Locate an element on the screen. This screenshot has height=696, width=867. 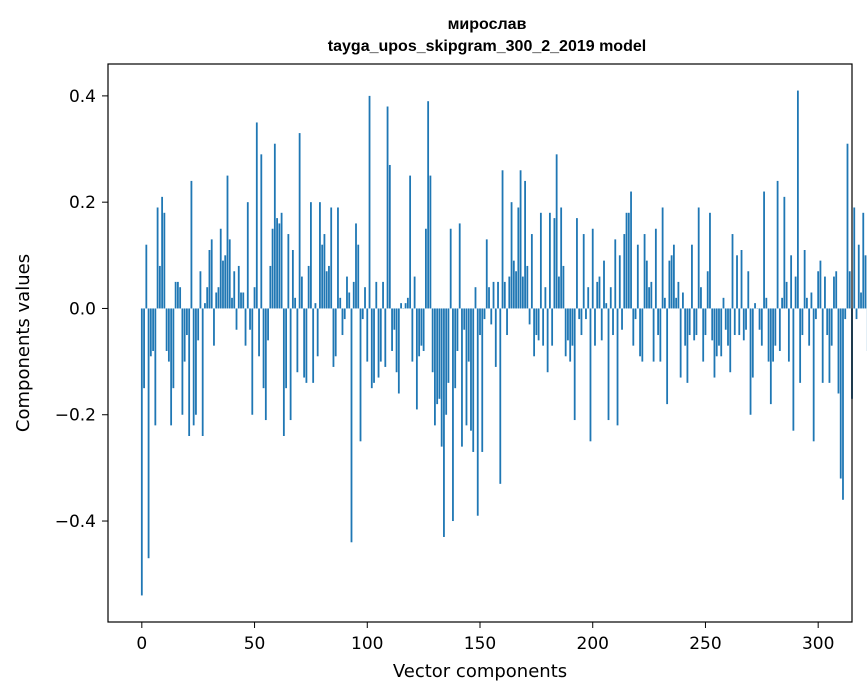
y-tick-label: −0.2 is located at coordinates (75, 416).